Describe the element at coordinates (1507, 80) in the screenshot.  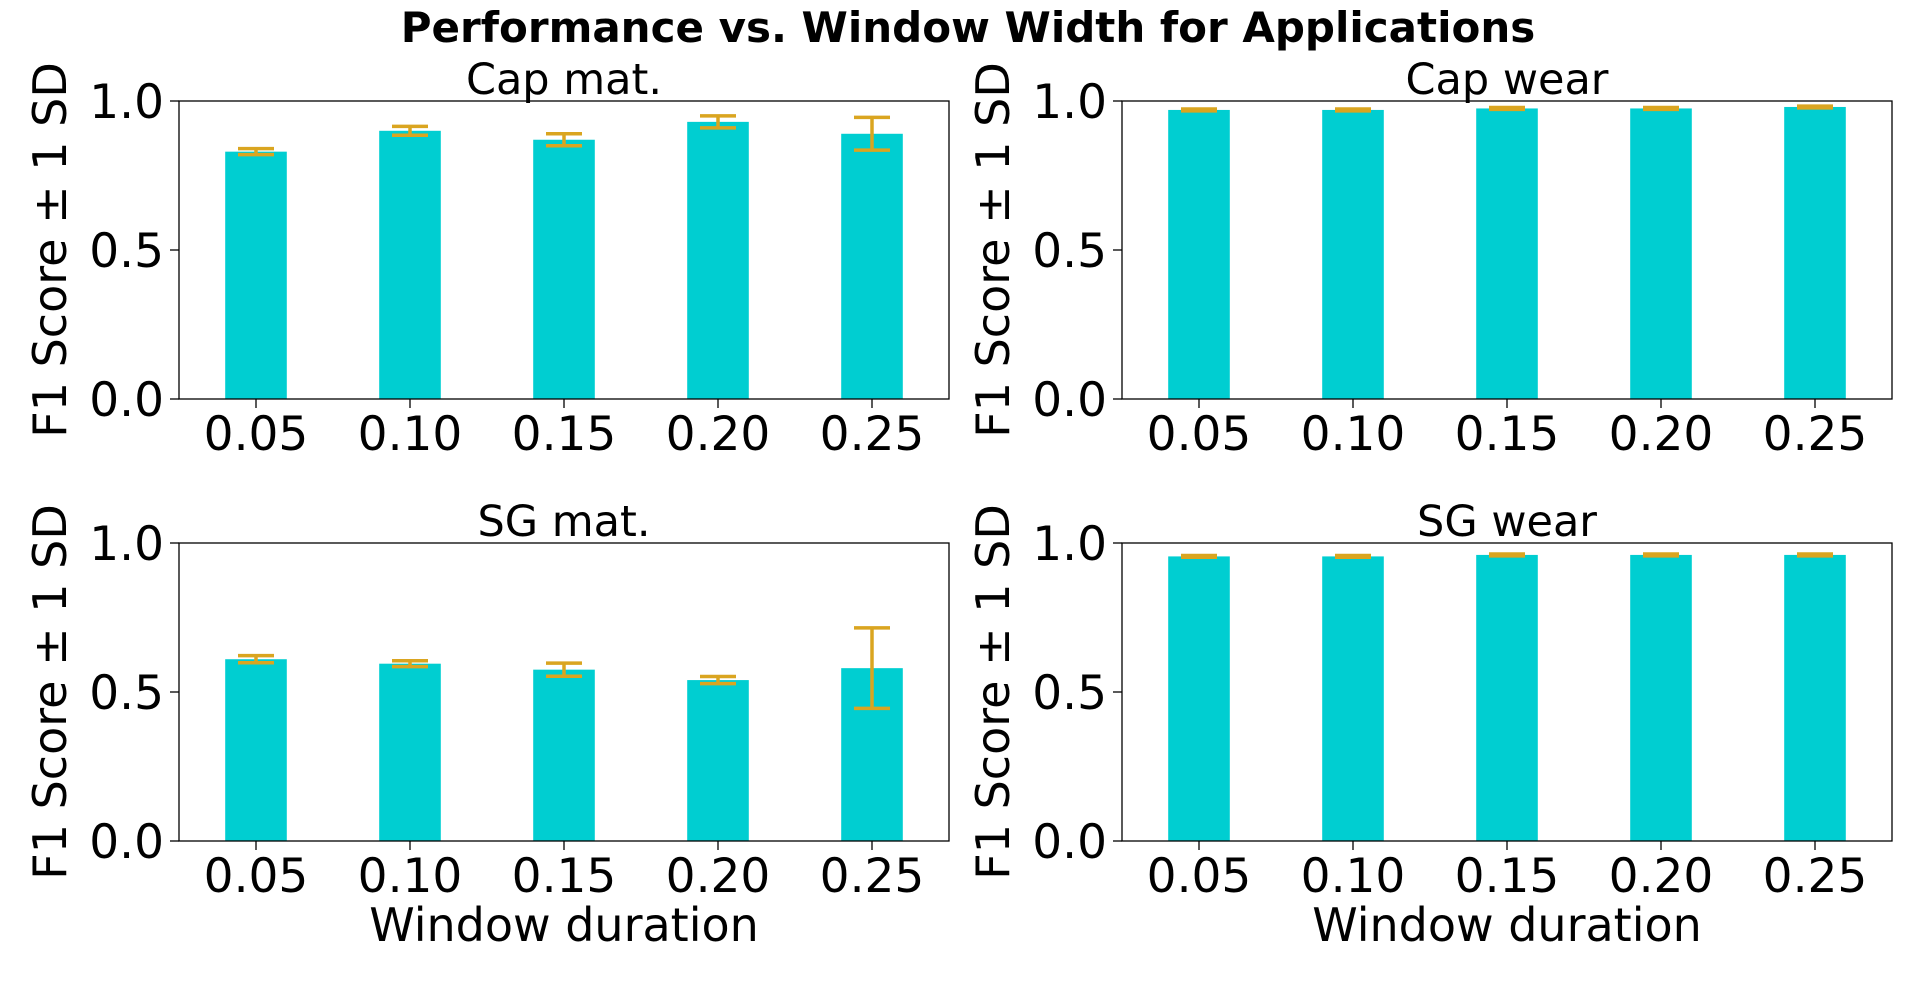
I see `subplot-title: Cap wear` at that location.